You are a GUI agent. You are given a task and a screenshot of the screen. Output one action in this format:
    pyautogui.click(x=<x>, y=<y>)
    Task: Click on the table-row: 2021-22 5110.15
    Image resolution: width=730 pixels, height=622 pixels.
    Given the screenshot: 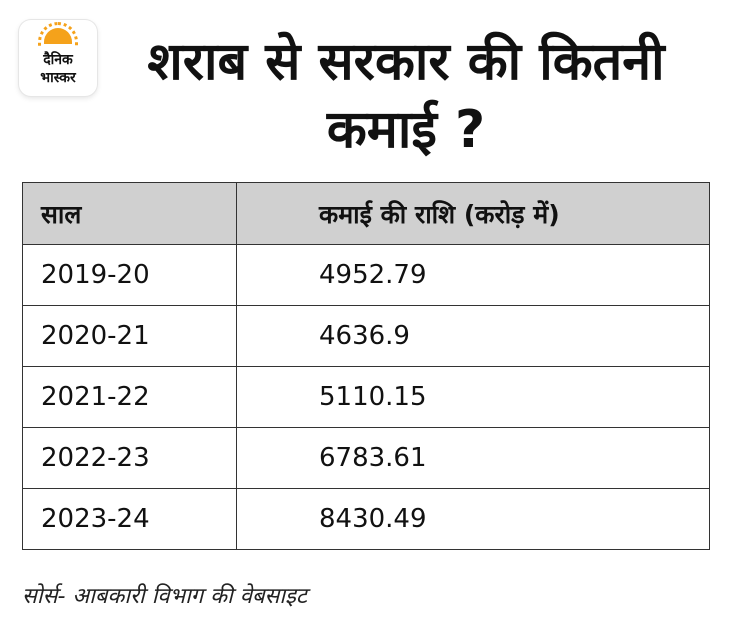 What is the action you would take?
    pyautogui.click(x=366, y=397)
    